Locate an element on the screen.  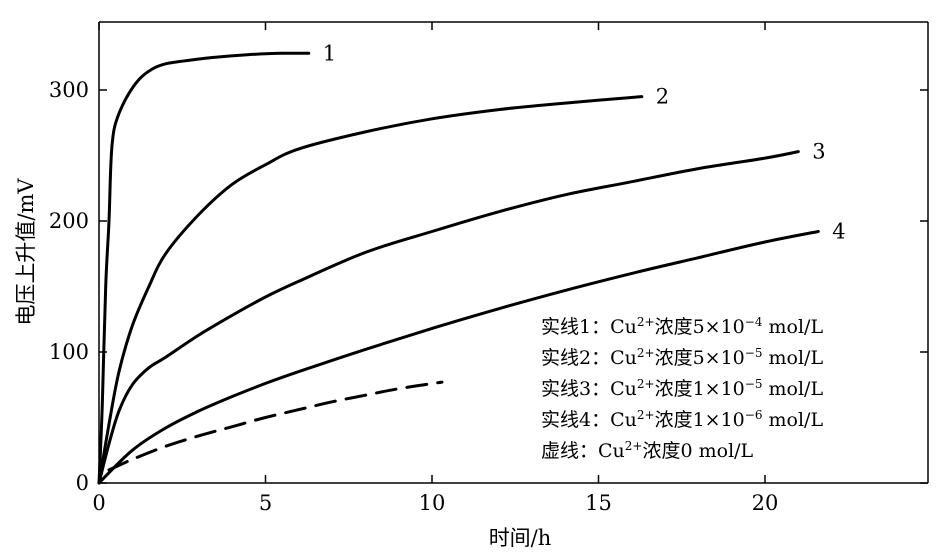
series-dashed-line is located at coordinates (275, 426).